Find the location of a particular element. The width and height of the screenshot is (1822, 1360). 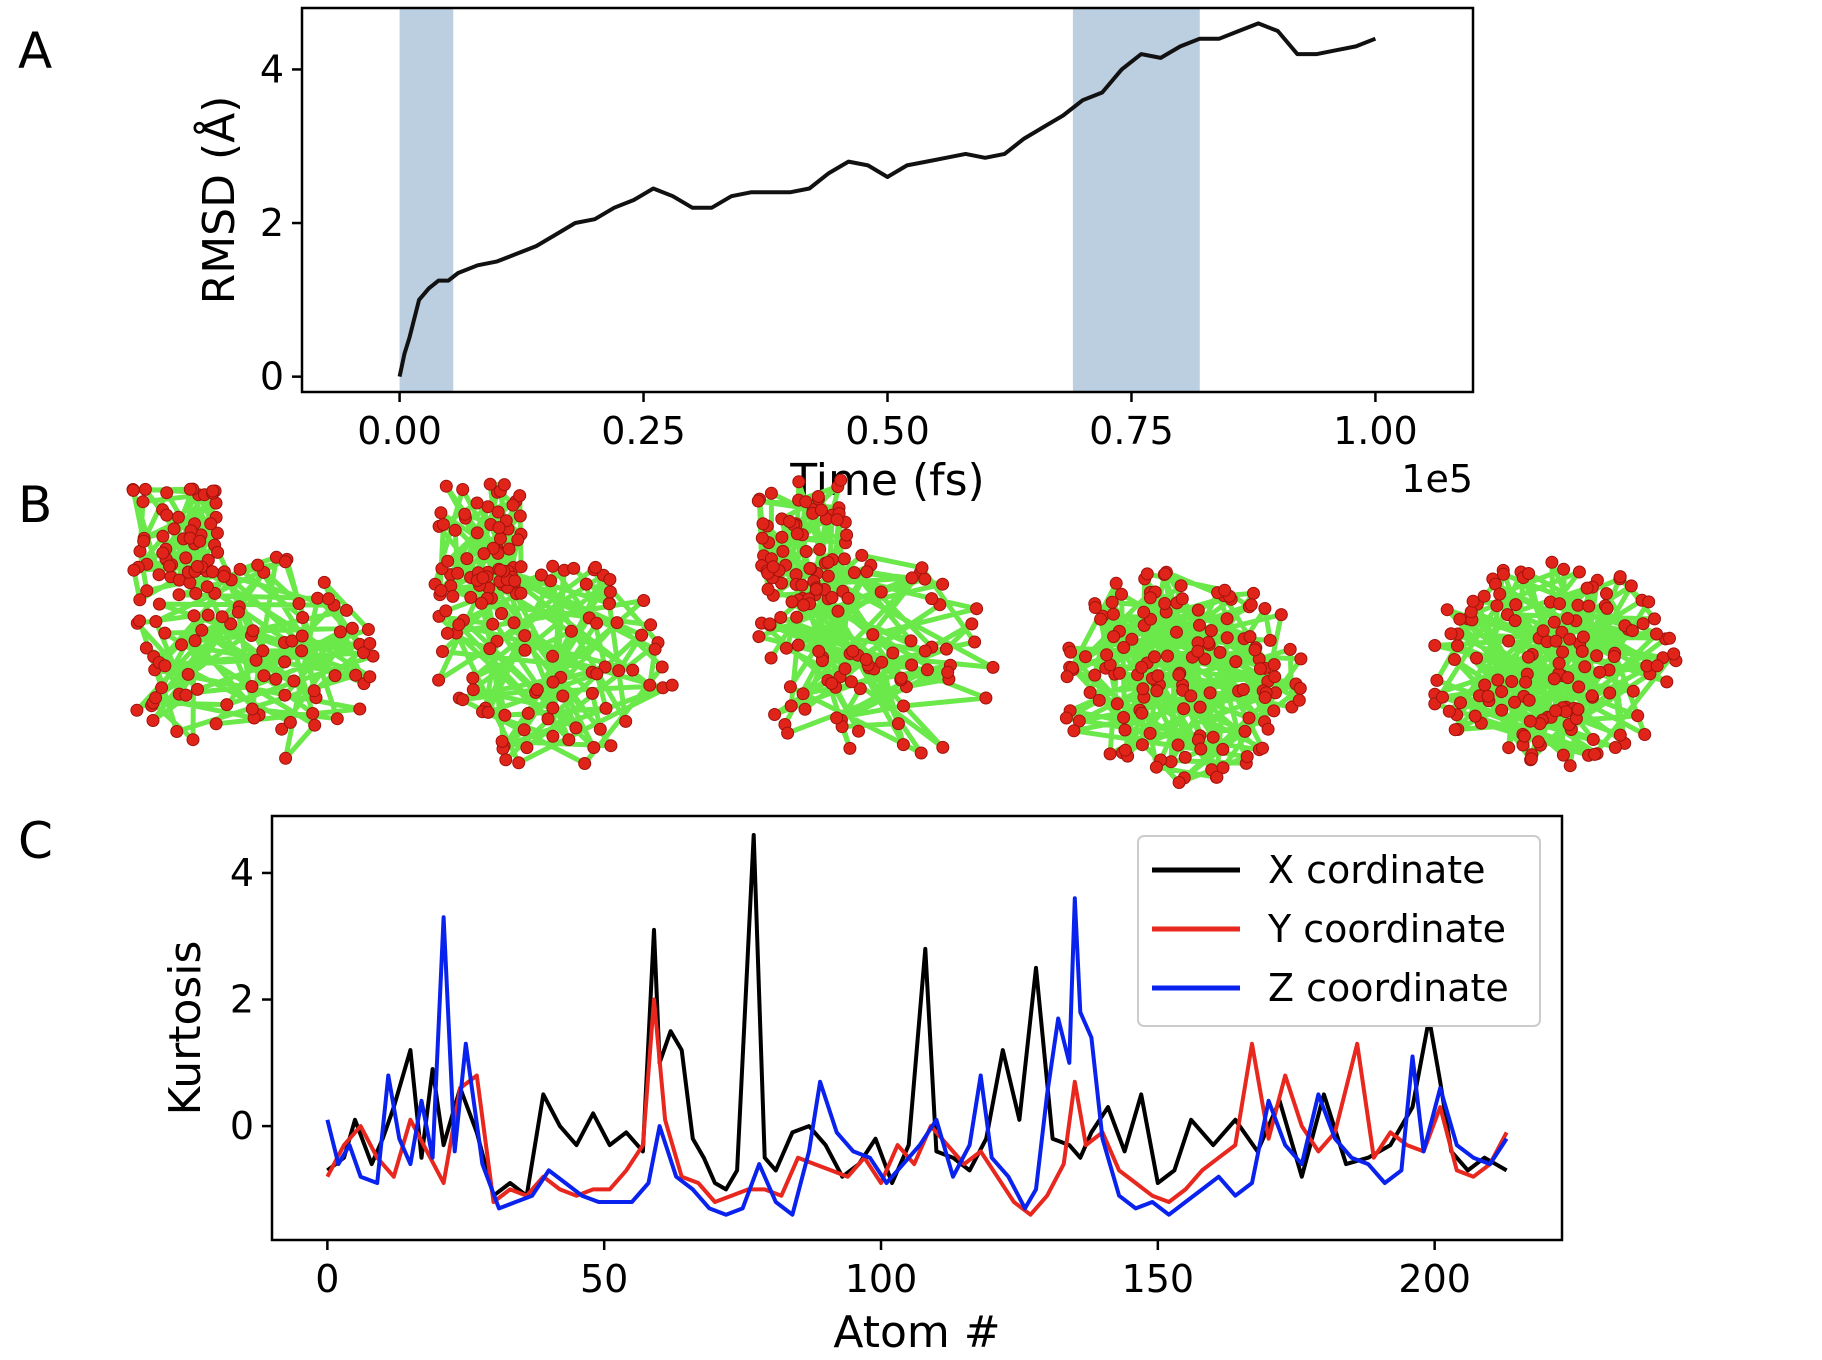

kurtosis-x-tick-label: 200 is located at coordinates (1434, 1279).